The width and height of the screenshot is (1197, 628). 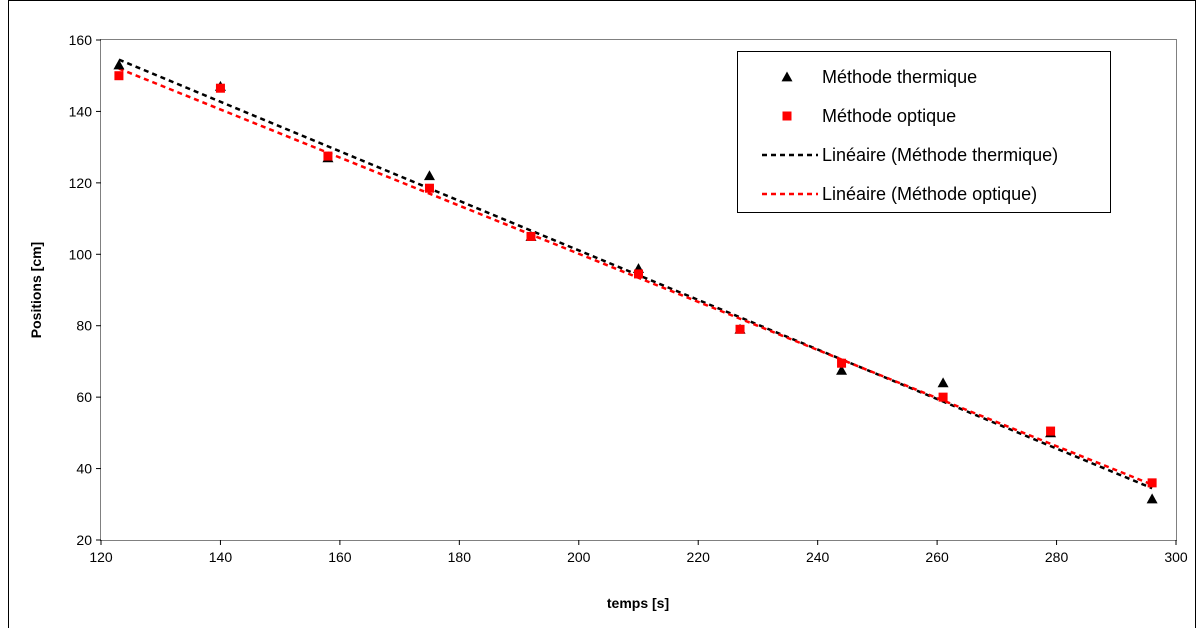 What do you see at coordinates (81, 40) in the screenshot?
I see `y-tick-label: 160` at bounding box center [81, 40].